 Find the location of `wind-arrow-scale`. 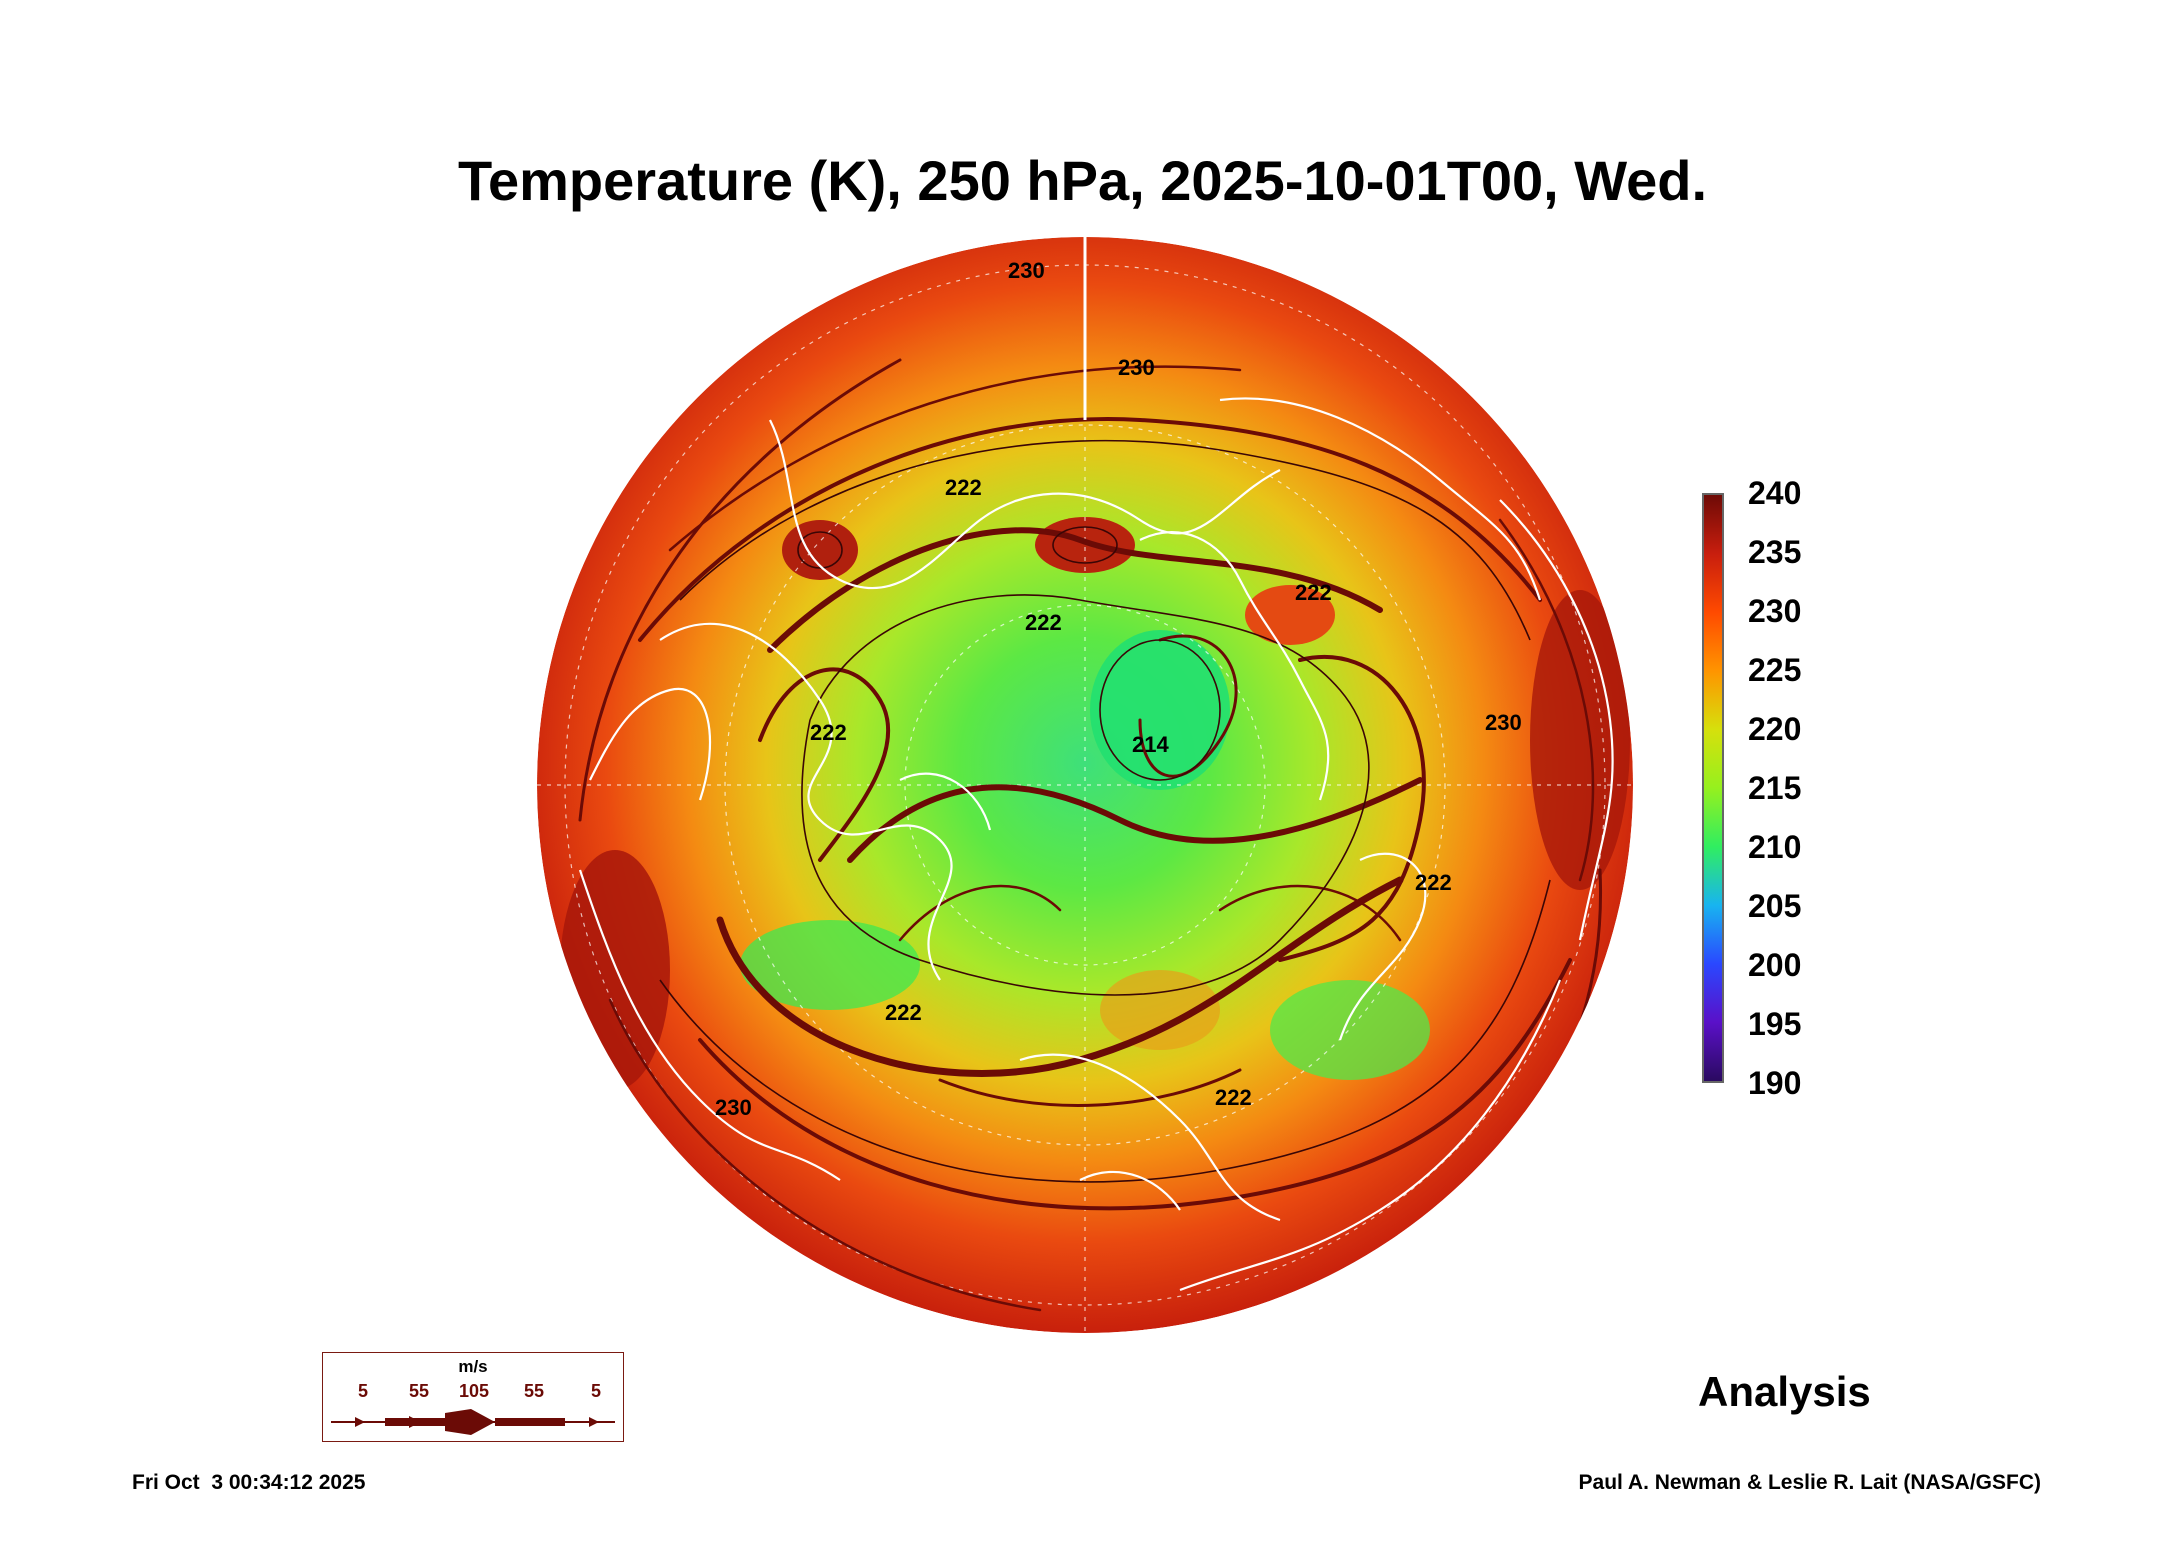

wind-arrow-scale is located at coordinates (473, 1422).